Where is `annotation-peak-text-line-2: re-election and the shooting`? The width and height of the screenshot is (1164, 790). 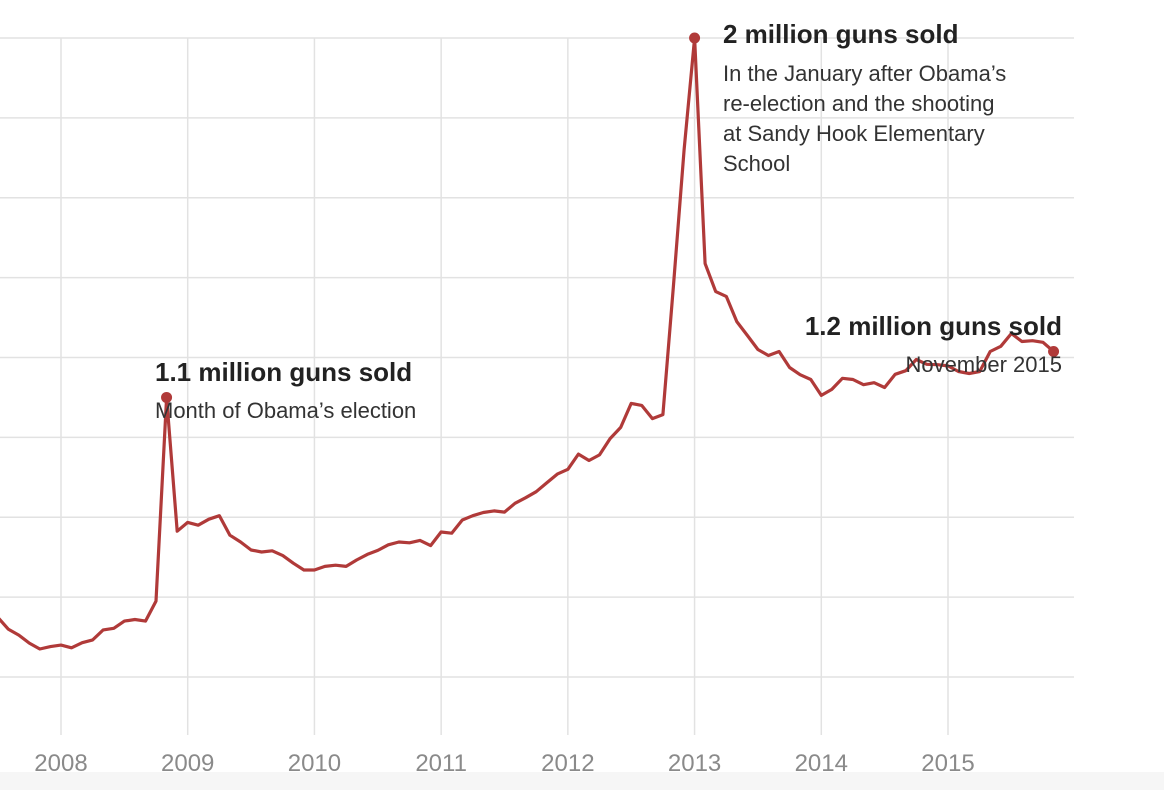 annotation-peak-text-line-2: re-election and the shooting is located at coordinates (859, 103).